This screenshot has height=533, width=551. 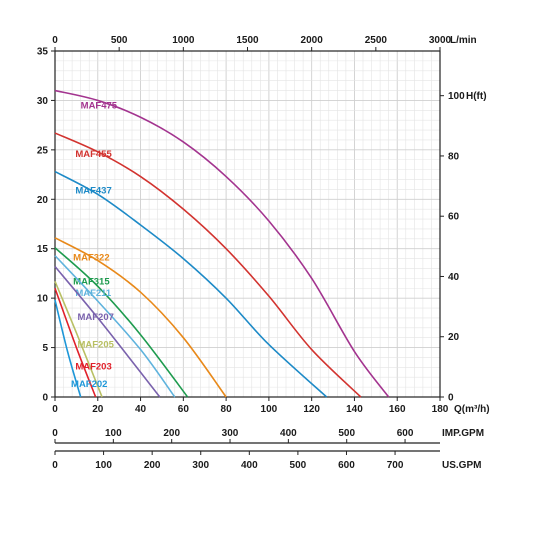 I want to click on imp-gpm-tick-label: 200, so click(x=171, y=433).